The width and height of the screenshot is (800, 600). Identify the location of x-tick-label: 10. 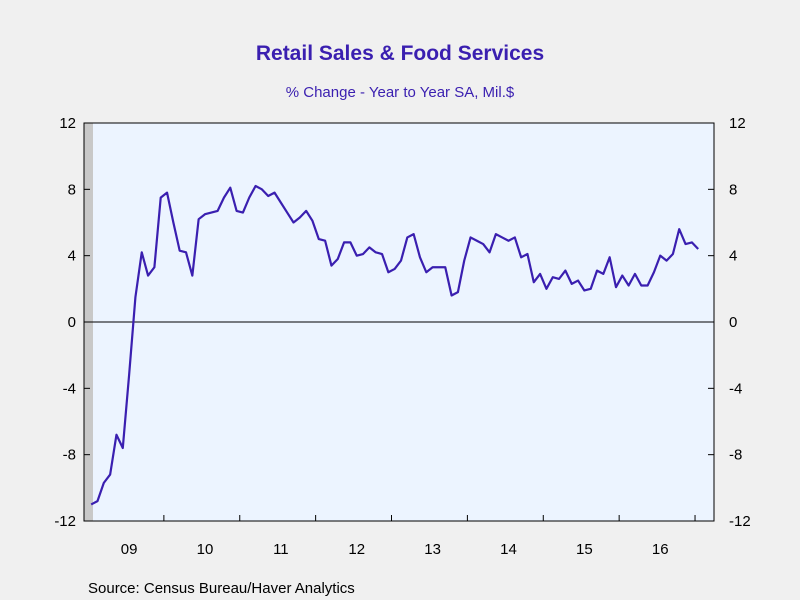
(205, 549).